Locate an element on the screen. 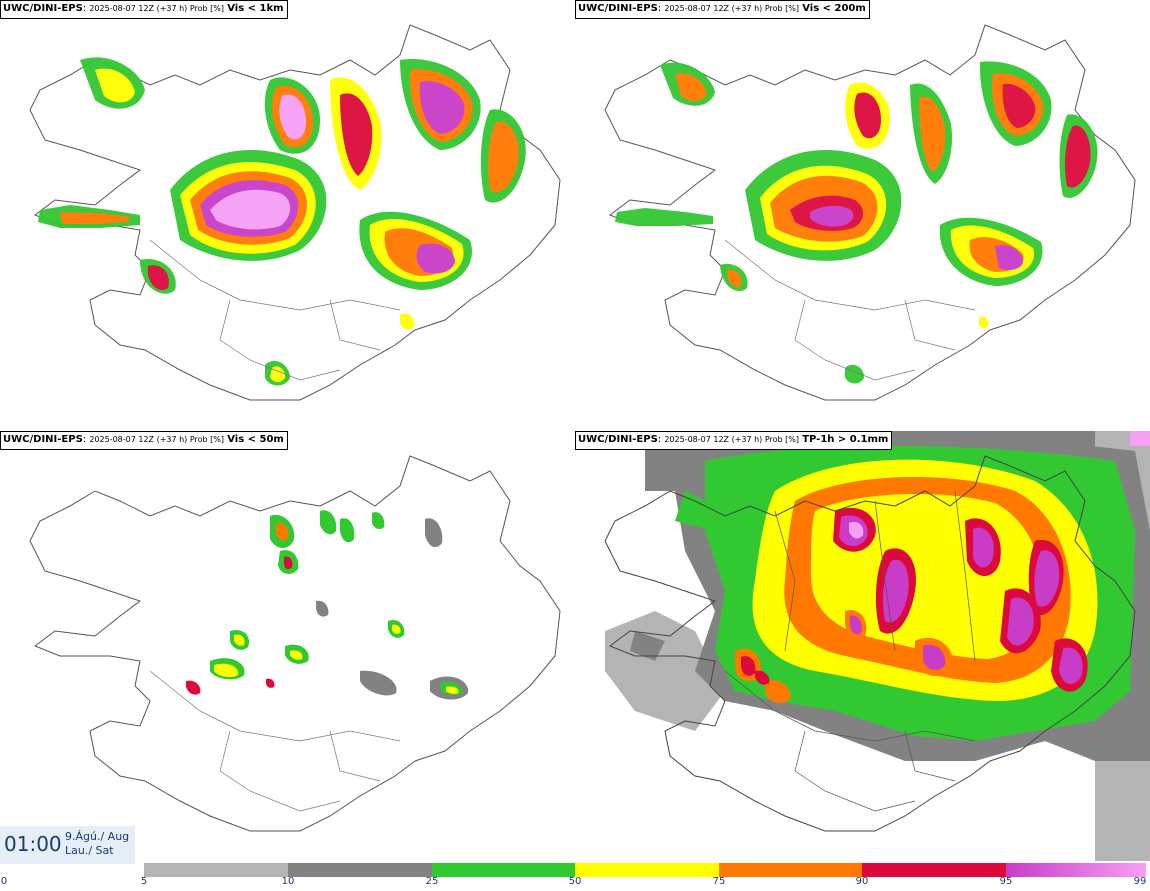  date-line-1: 9.Ágú./ Aug is located at coordinates (97, 836).